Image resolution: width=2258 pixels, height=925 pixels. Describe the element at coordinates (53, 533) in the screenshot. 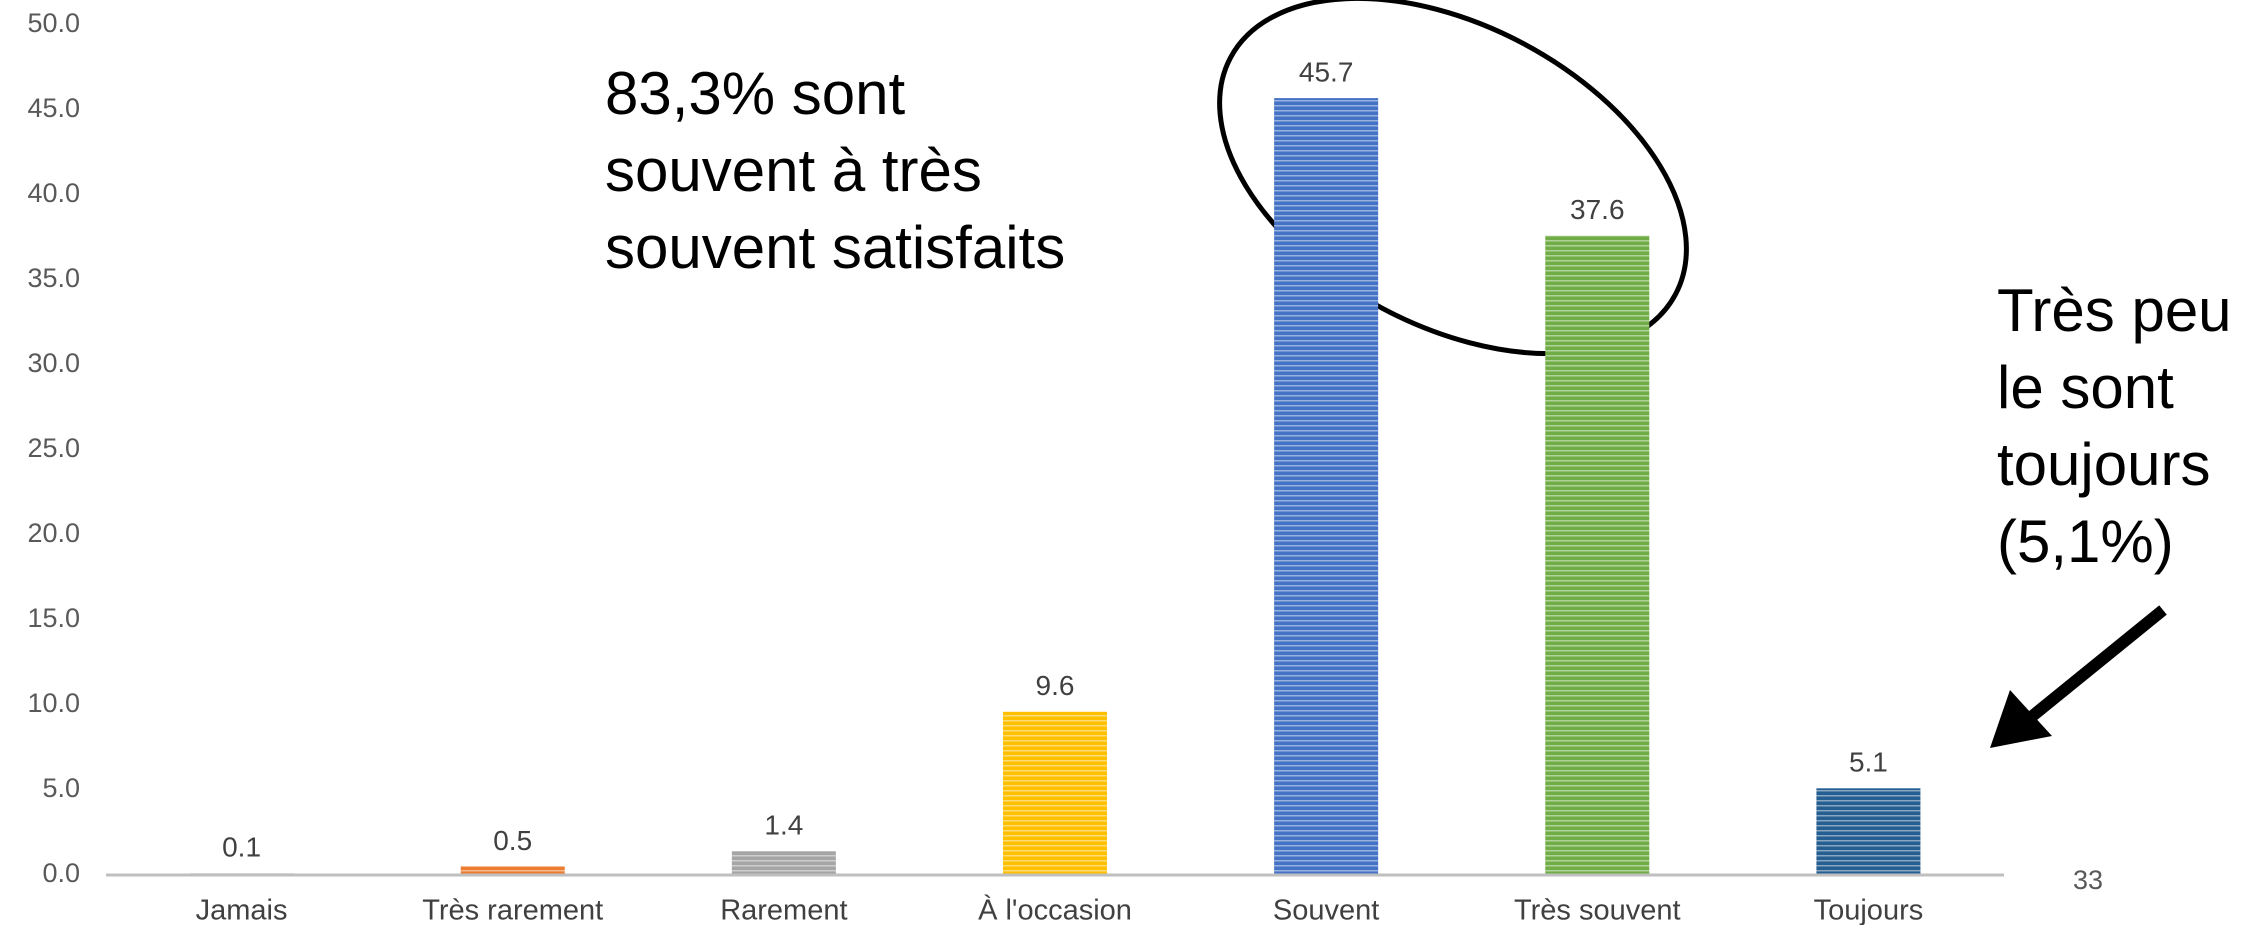

I see `y-tick-label: 20.0` at that location.